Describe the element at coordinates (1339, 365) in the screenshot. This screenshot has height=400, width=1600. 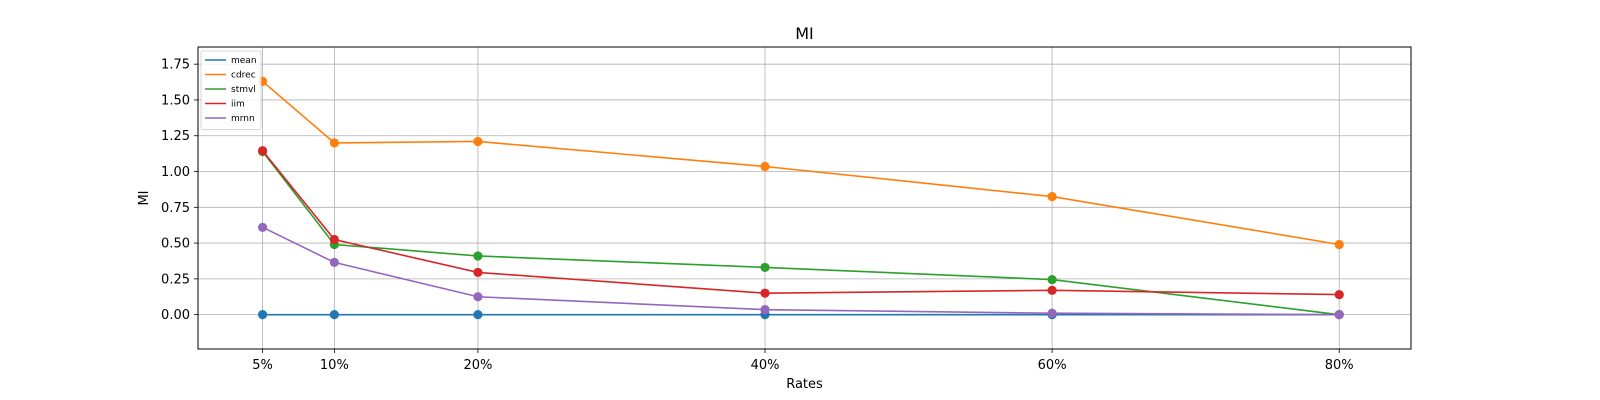
I see `x-tick-label: 80%` at that location.